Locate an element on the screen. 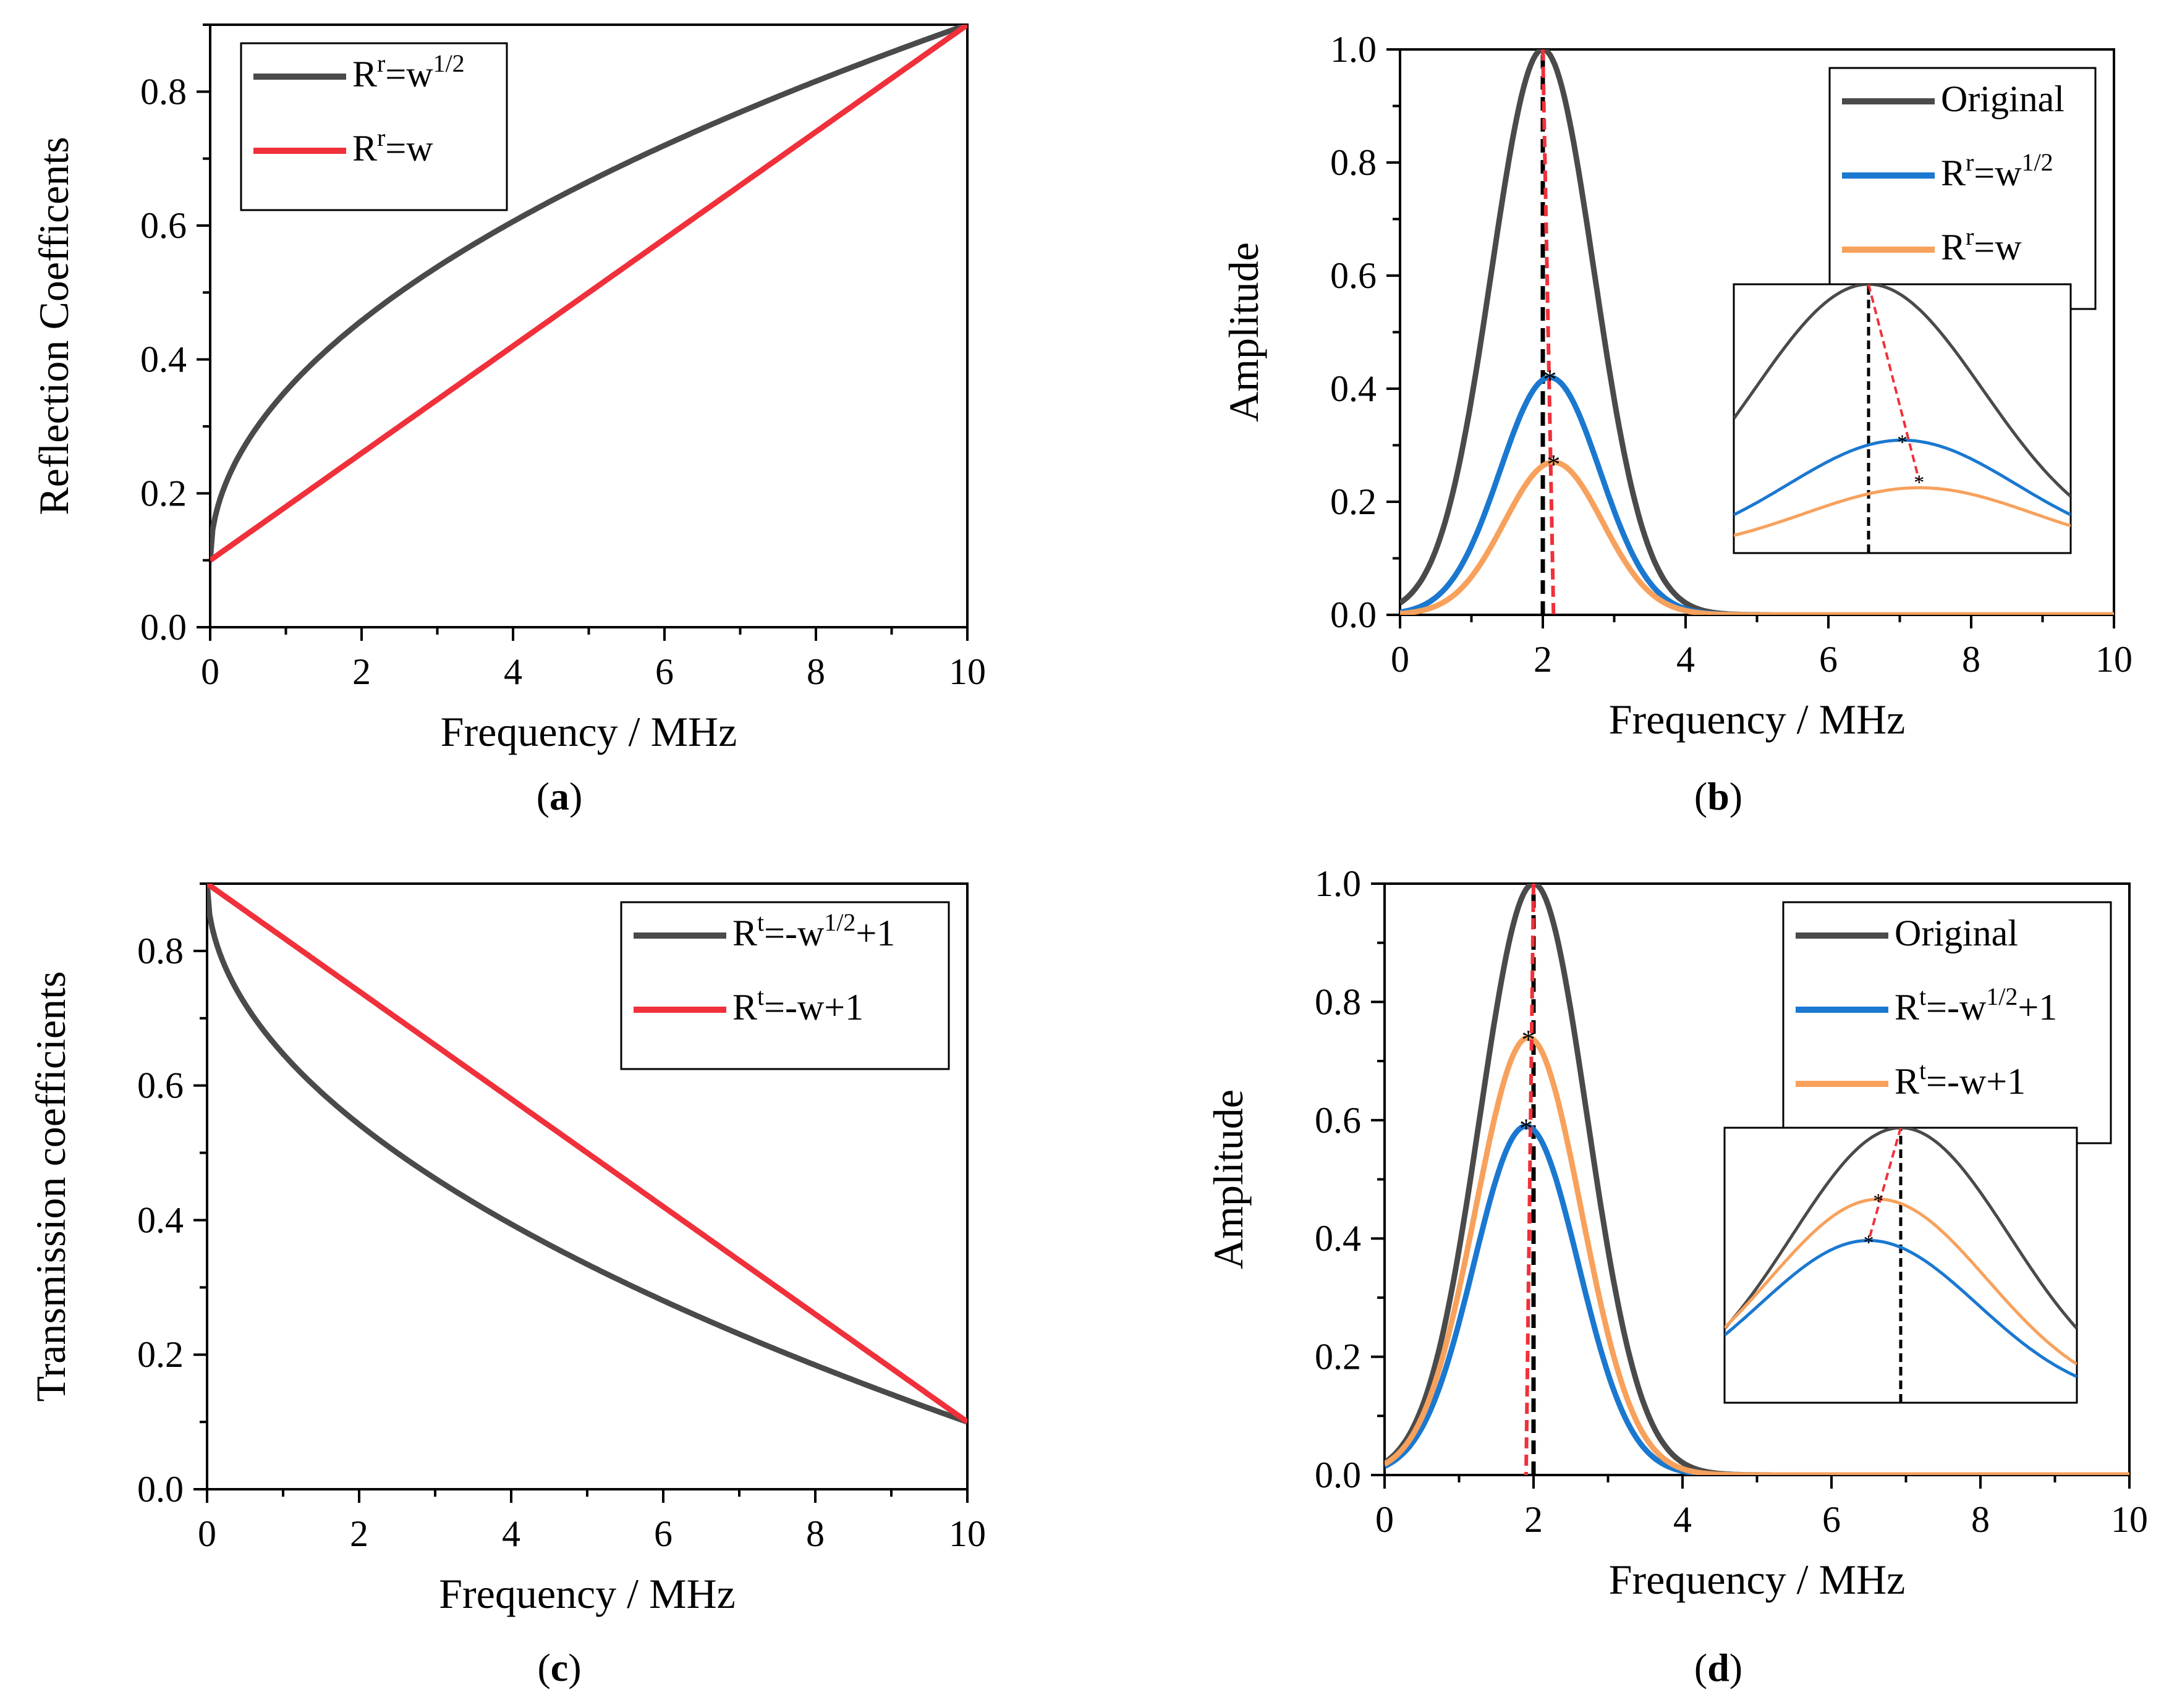 The image size is (2177, 1708). legend-label-1: Rt=-w+1 is located at coordinates (798, 1005).